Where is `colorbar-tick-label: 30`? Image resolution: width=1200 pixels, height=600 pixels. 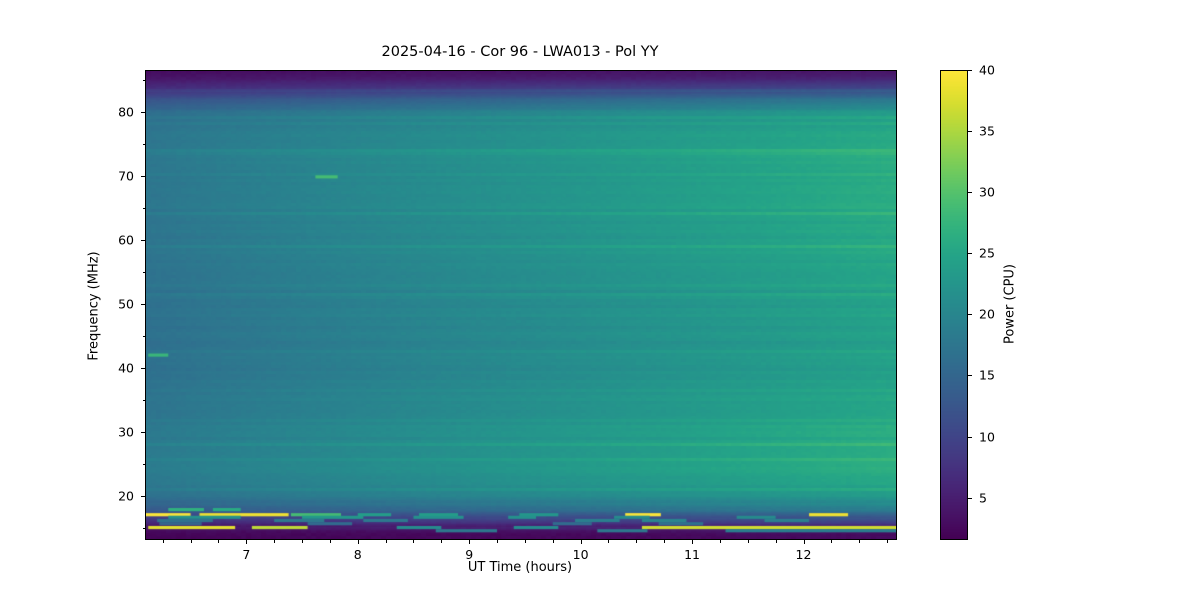
colorbar-tick-label: 30 is located at coordinates (987, 192).